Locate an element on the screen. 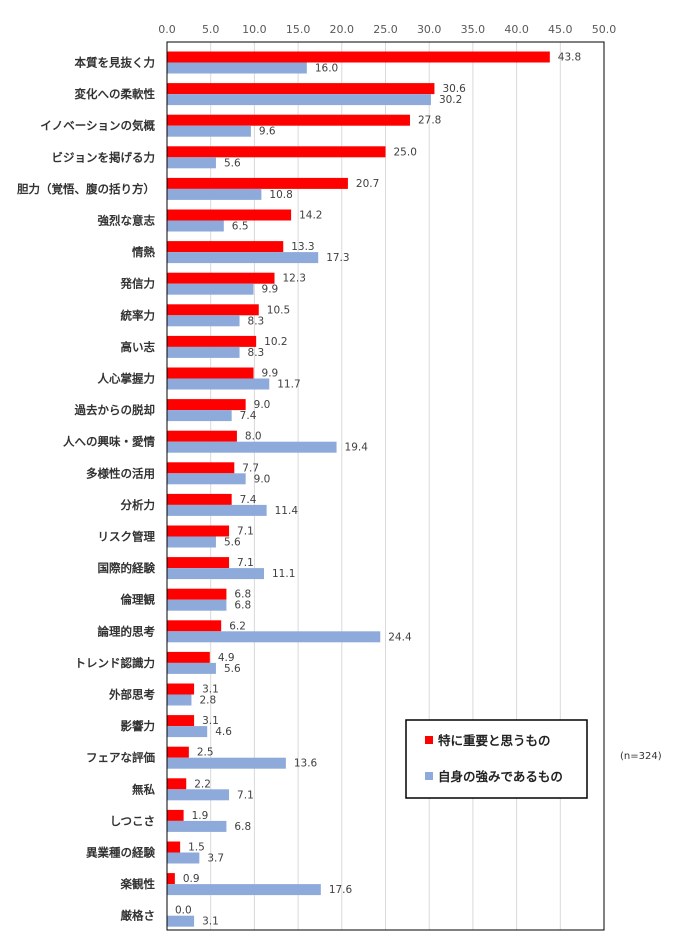 The image size is (681, 933). data-label: 7.7 is located at coordinates (250, 468).